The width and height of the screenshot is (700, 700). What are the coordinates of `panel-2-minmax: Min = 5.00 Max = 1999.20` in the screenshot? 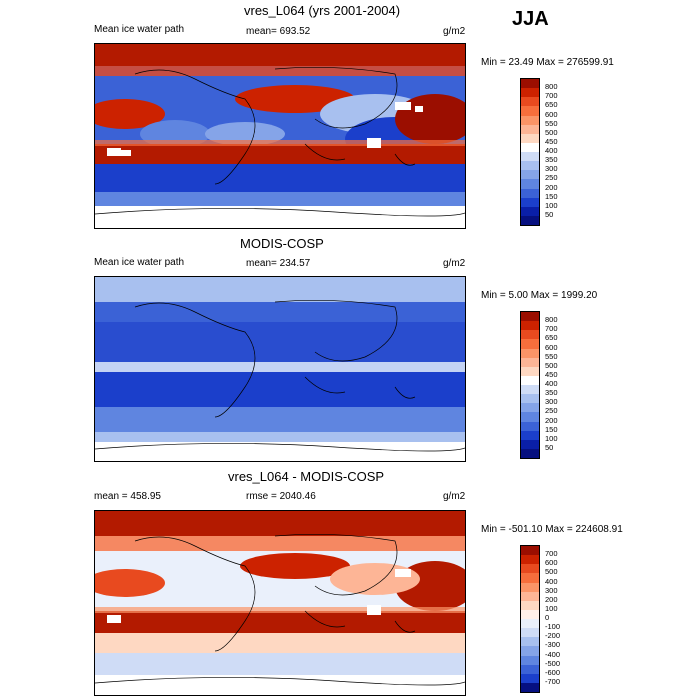 It's located at (539, 295).